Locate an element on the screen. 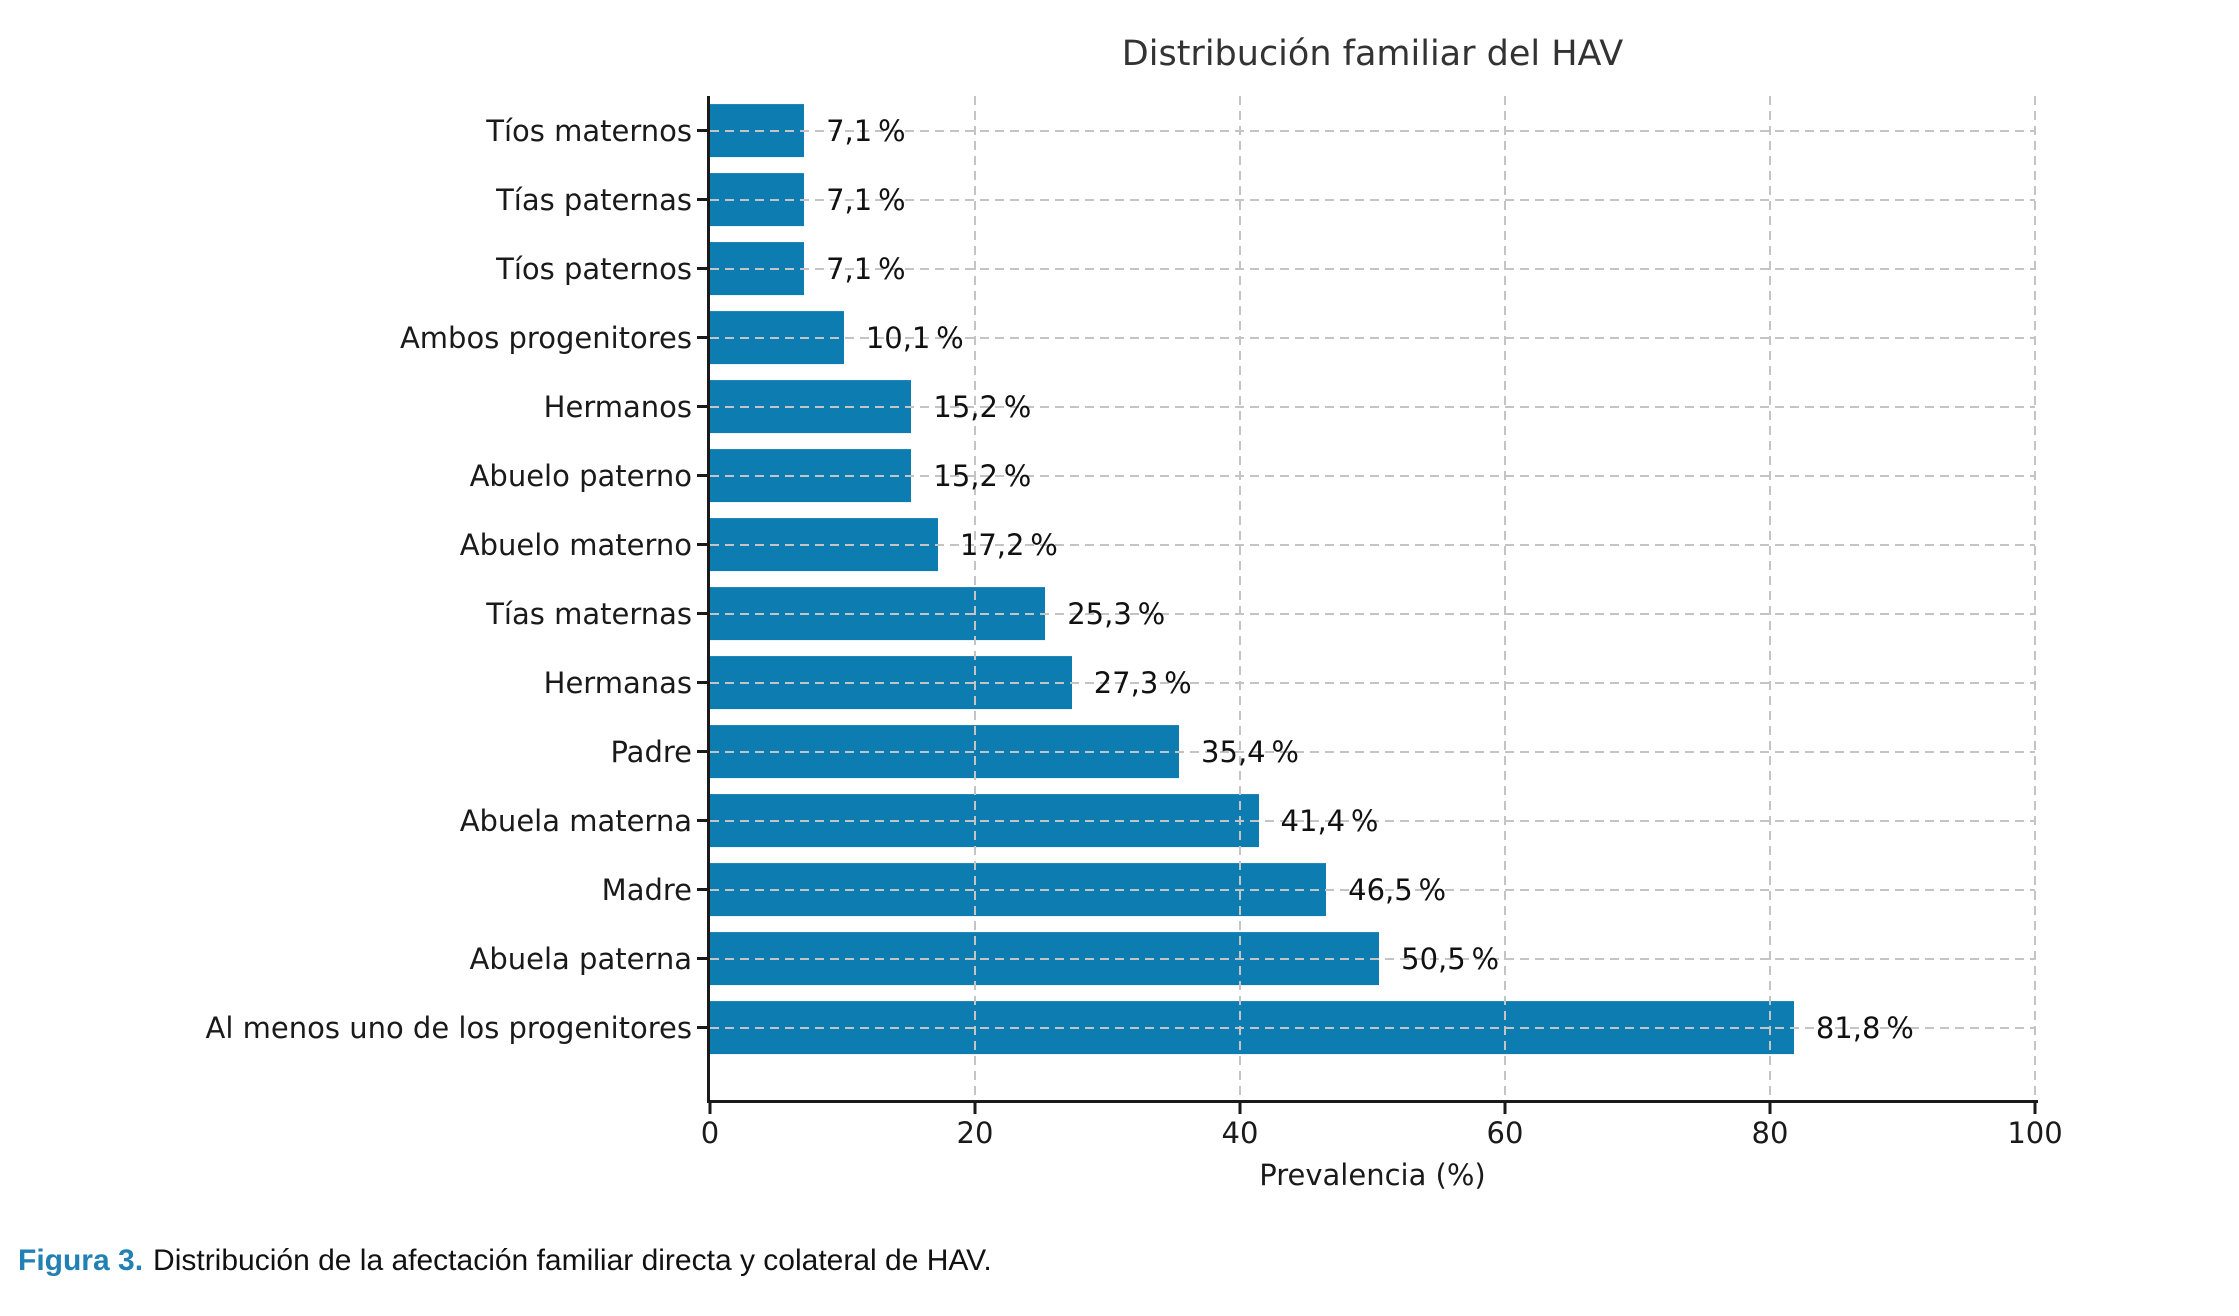  x-tick-label: 20 is located at coordinates (975, 1133).